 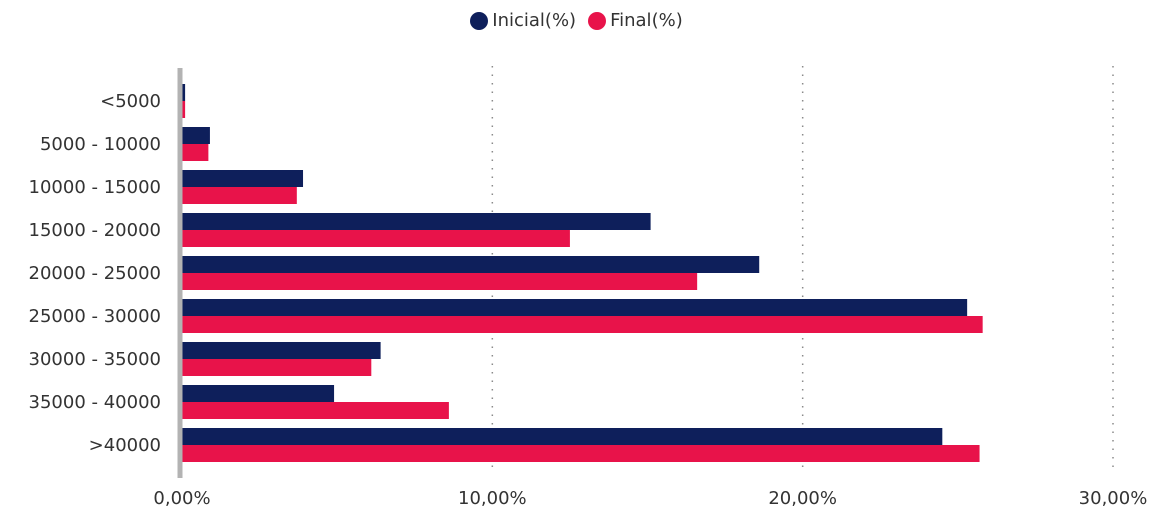 I want to click on y-tick-label-1: 5000 - 10000, so click(x=100, y=144).